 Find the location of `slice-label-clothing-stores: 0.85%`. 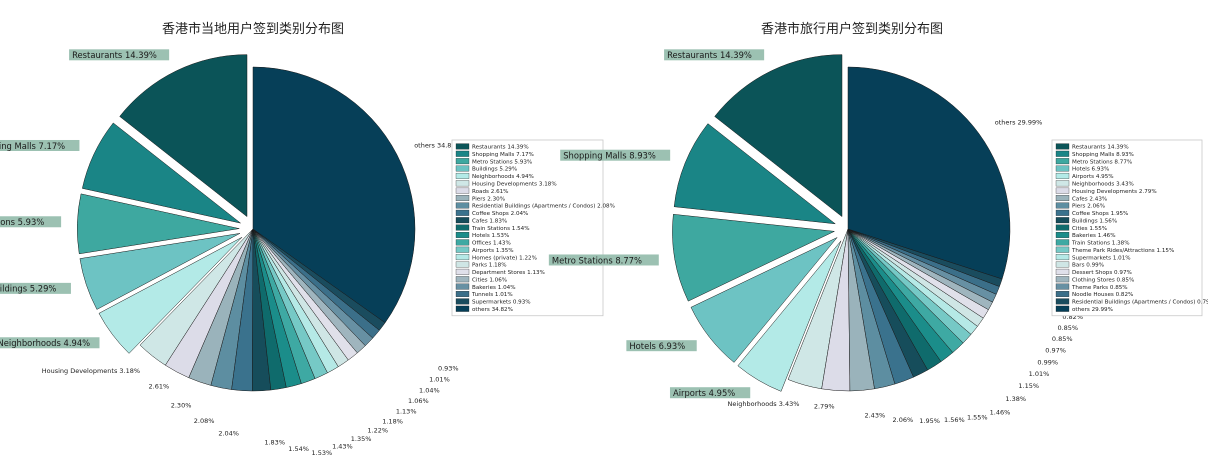

slice-label-clothing-stores: 0.85% is located at coordinates (1062, 339).